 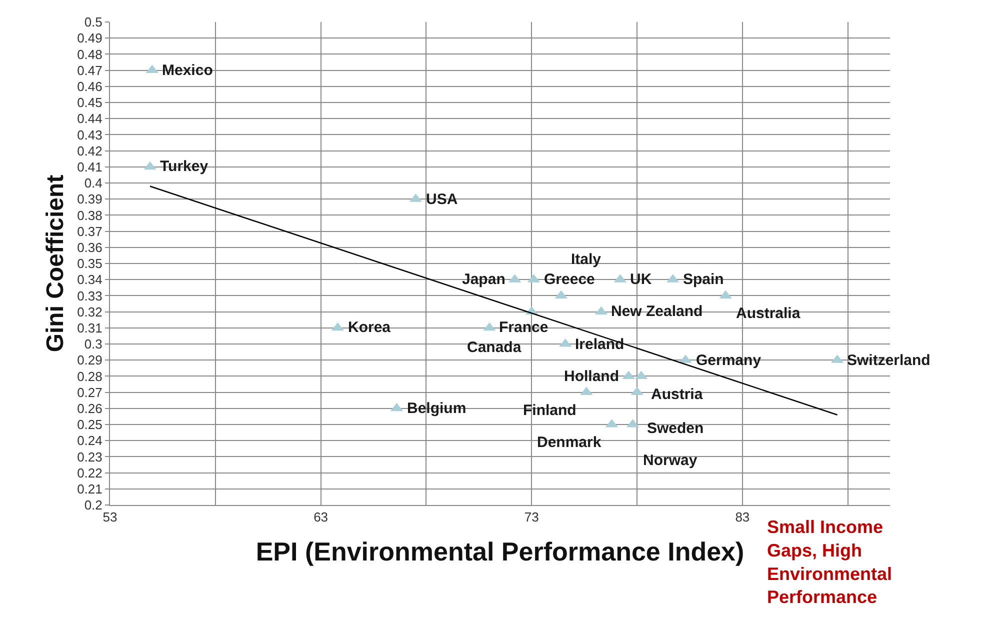 I want to click on y-tick-label: 0.28, so click(x=89, y=376).